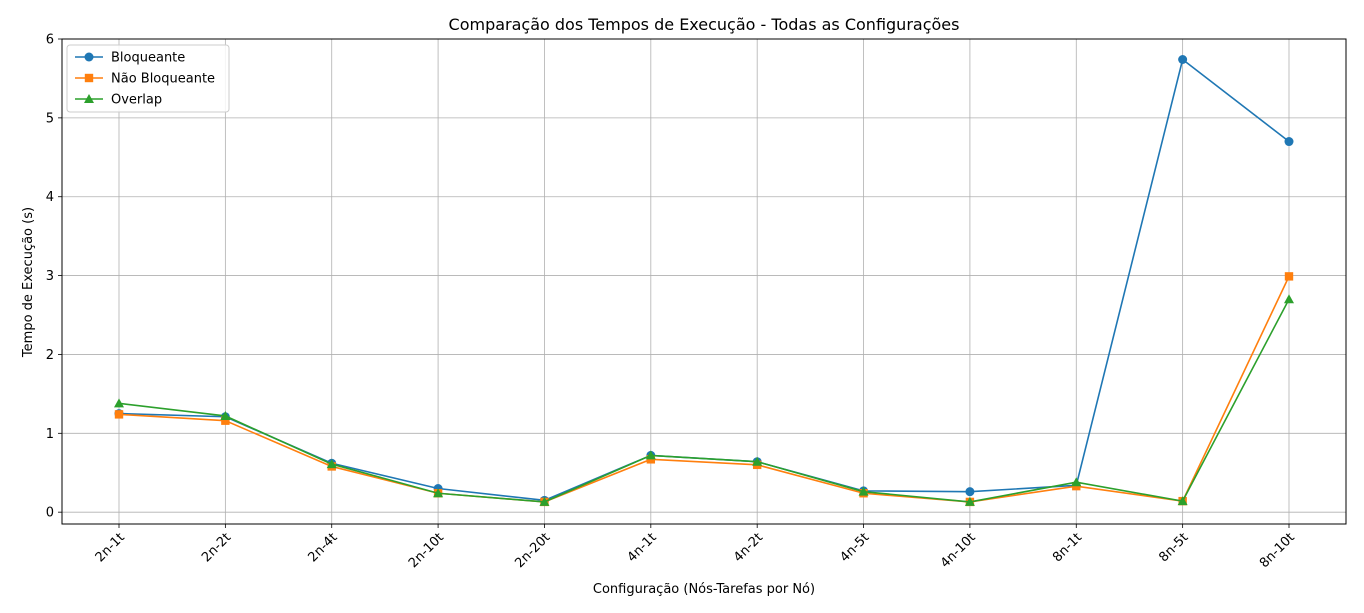 This screenshot has height=613, width=1364. What do you see at coordinates (322, 547) in the screenshot?
I see `x-tick-label: 2n-4t` at bounding box center [322, 547].